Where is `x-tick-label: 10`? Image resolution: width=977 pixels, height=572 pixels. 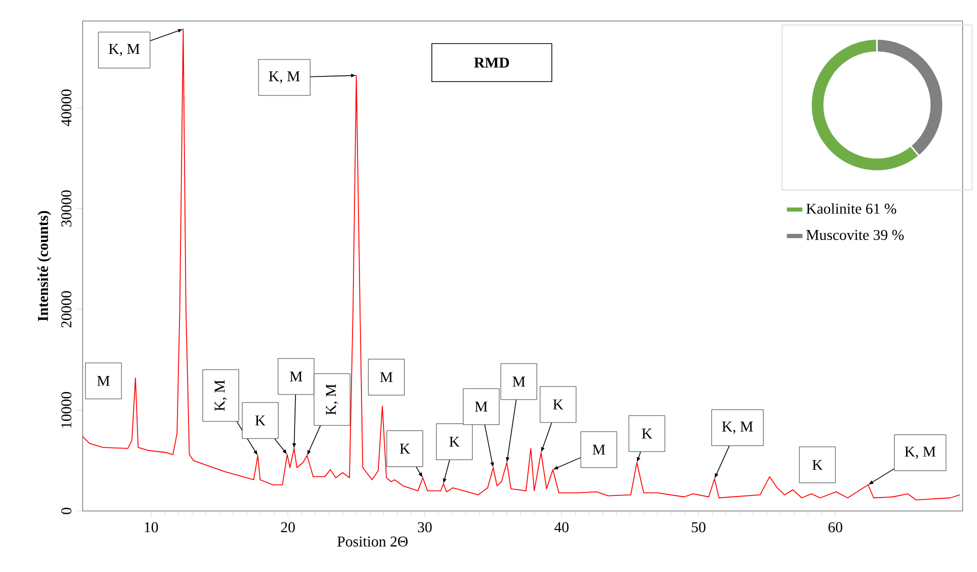
x-tick-label: 10 is located at coordinates (151, 527).